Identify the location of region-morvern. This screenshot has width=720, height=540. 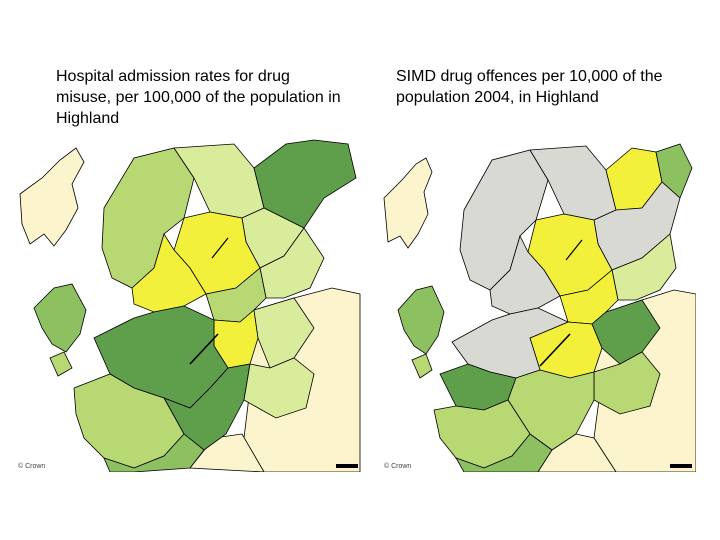
(154, 452).